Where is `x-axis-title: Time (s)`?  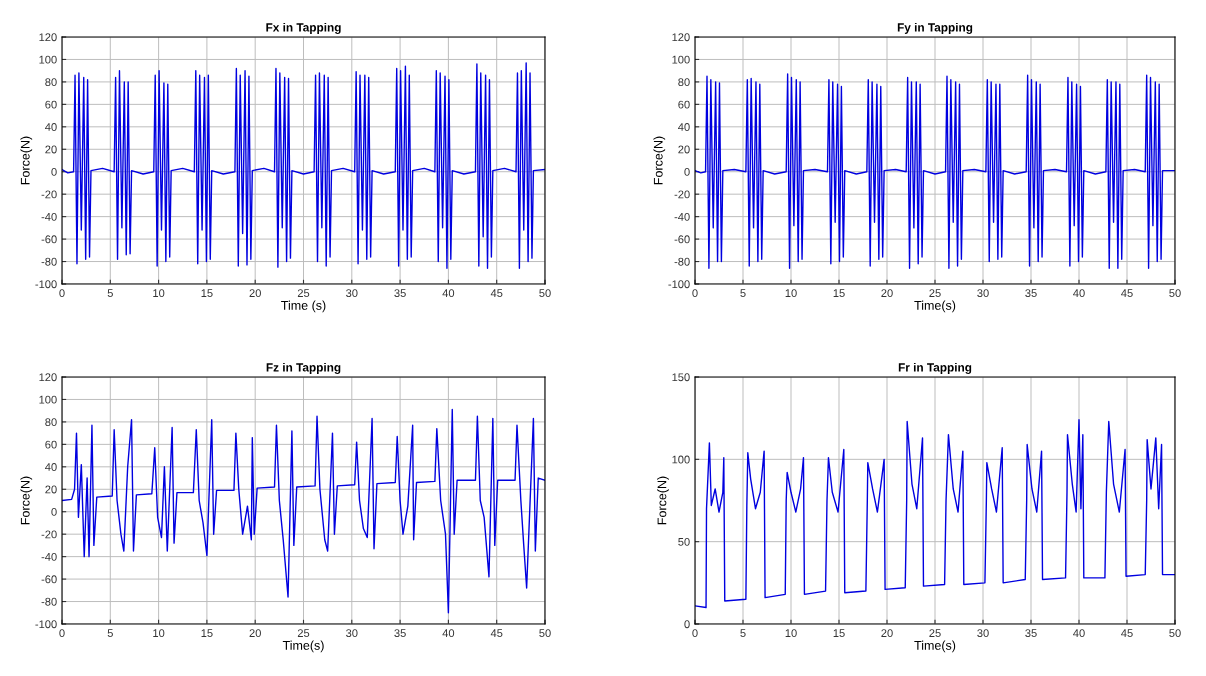
x-axis-title: Time (s) is located at coordinates (303, 306).